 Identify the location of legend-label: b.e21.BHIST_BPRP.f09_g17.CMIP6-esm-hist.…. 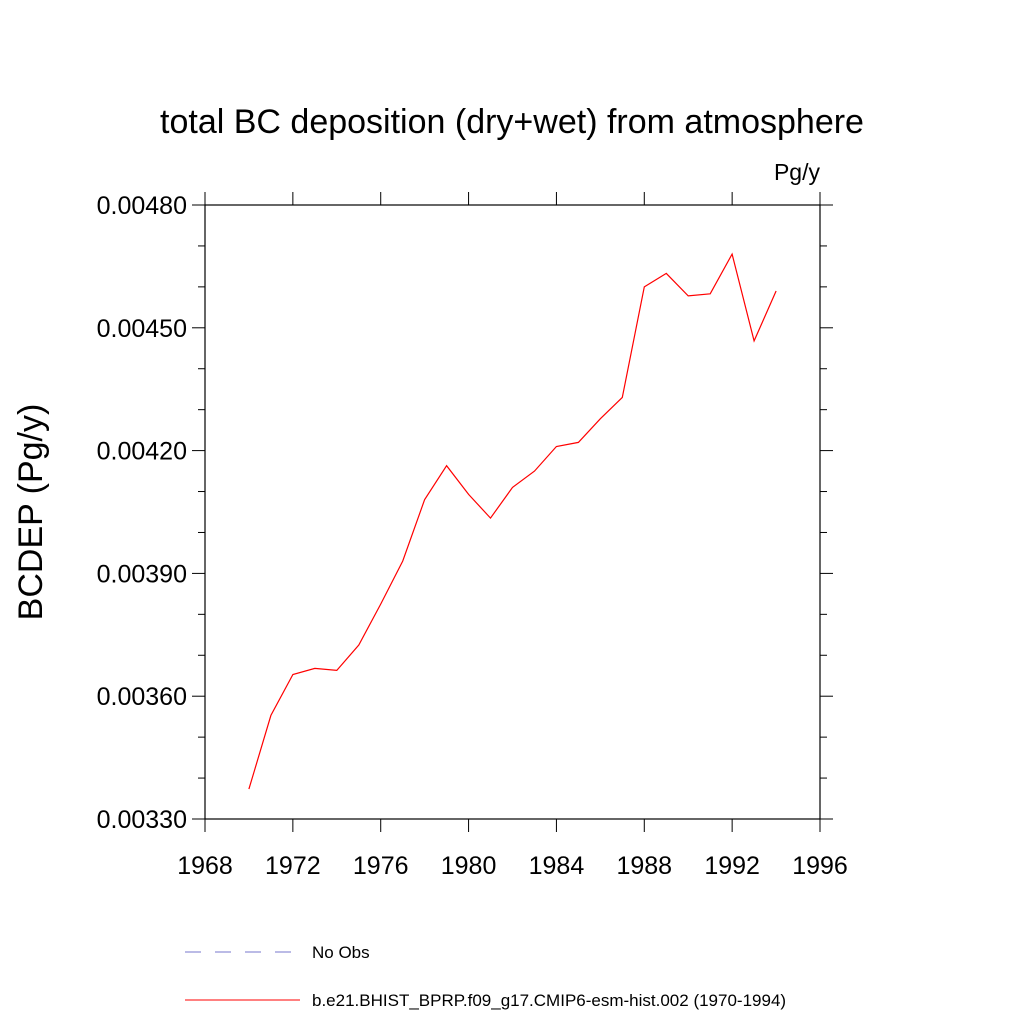
(549, 1000).